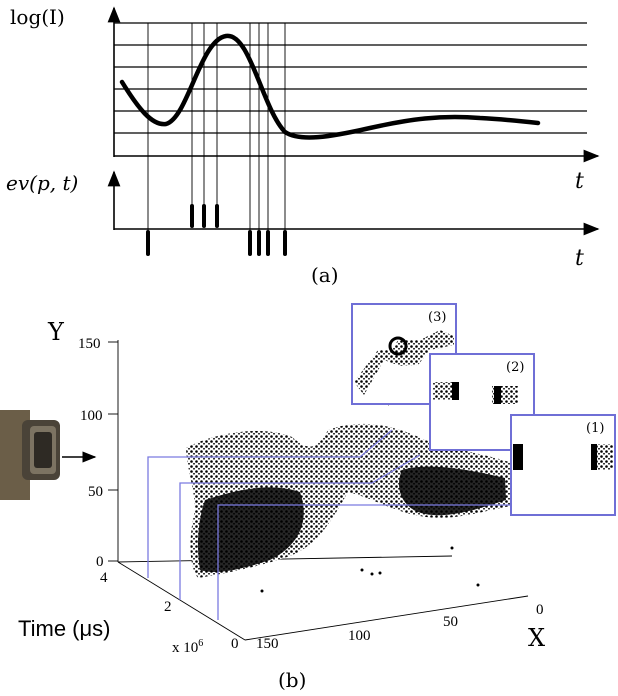  Describe the element at coordinates (450, 622) in the screenshot. I see `x-tick-50: 50` at that location.